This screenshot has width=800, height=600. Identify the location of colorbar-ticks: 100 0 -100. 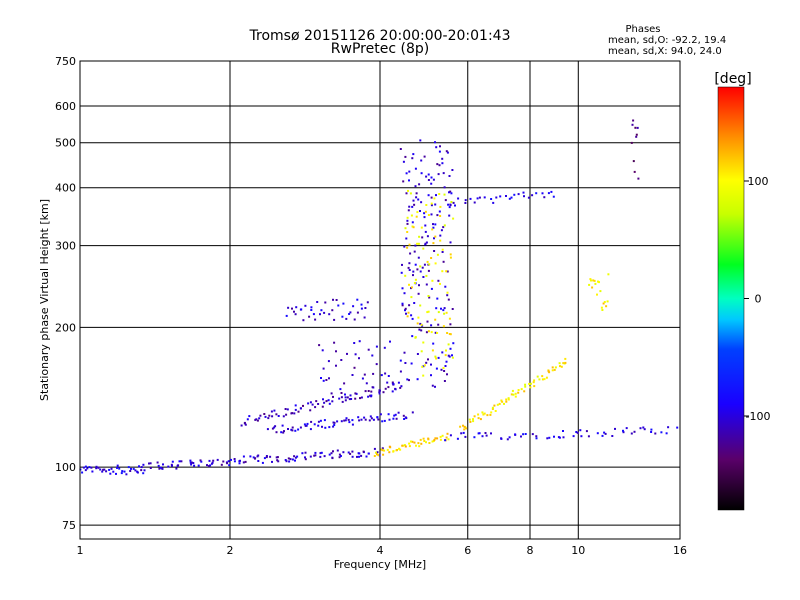
(757, 299).